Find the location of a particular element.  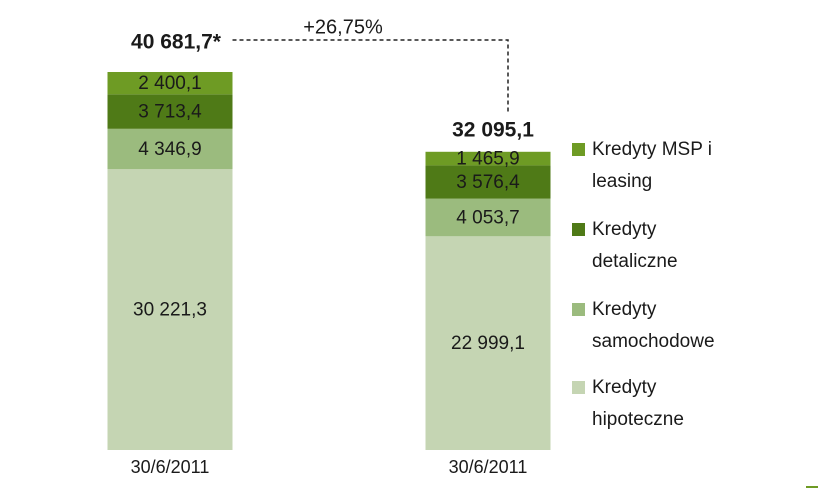

data-label: 4 053,7 is located at coordinates (487, 217).